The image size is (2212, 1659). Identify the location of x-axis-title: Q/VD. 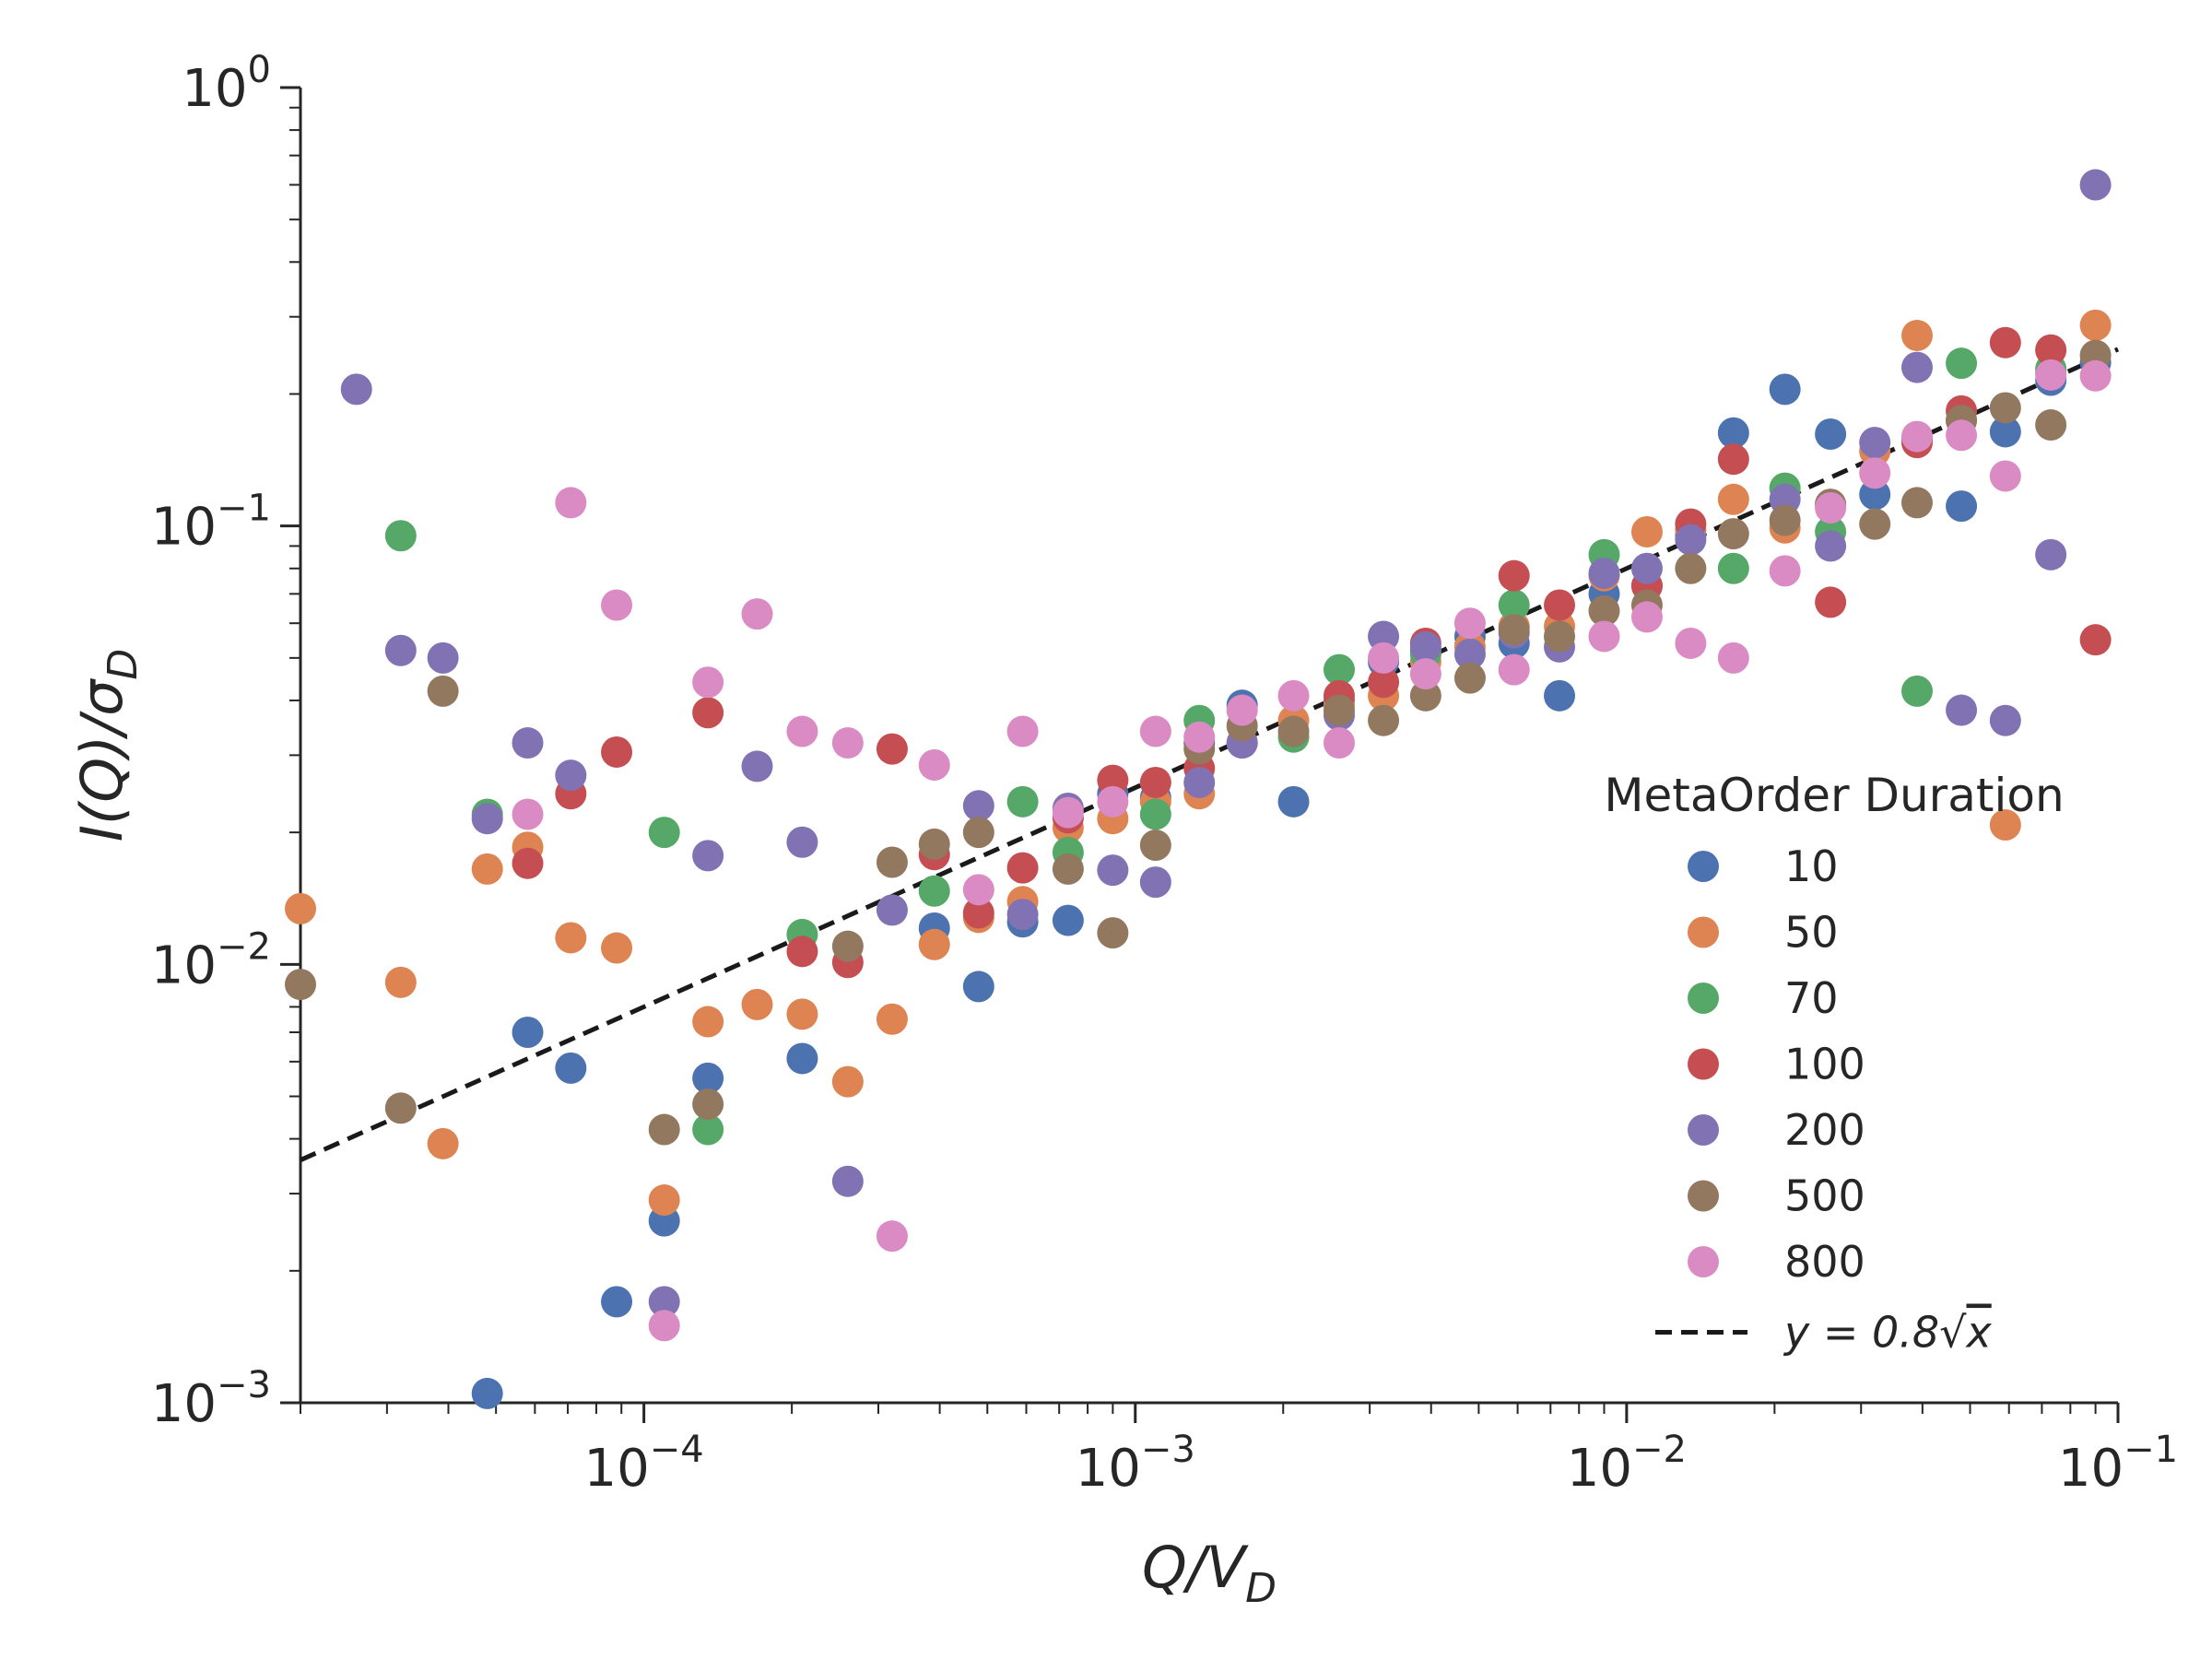
(1209, 1573).